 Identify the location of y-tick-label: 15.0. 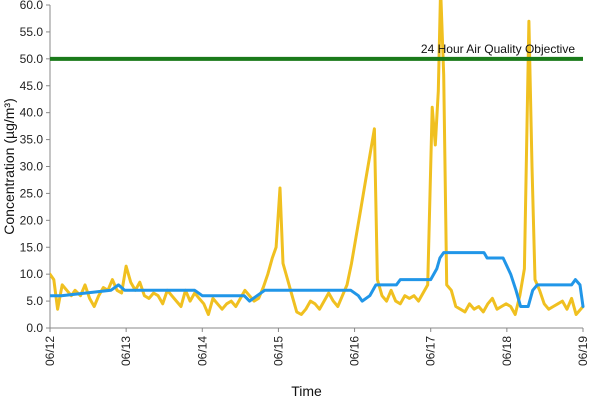
(32, 247).